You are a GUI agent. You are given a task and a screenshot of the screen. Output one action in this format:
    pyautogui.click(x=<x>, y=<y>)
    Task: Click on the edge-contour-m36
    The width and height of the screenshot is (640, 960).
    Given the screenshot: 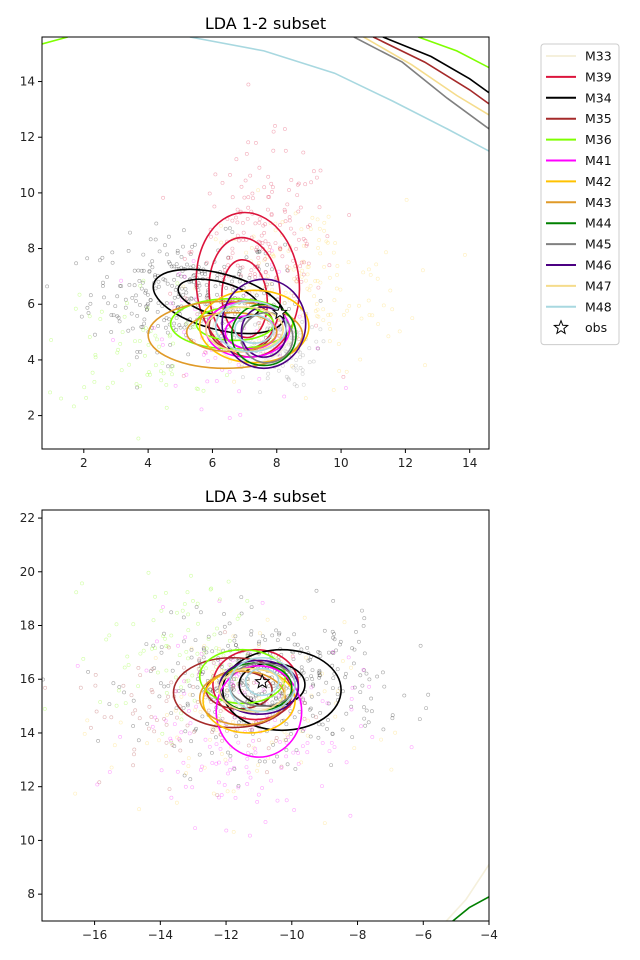 What is the action you would take?
    pyautogui.click(x=453, y=53)
    